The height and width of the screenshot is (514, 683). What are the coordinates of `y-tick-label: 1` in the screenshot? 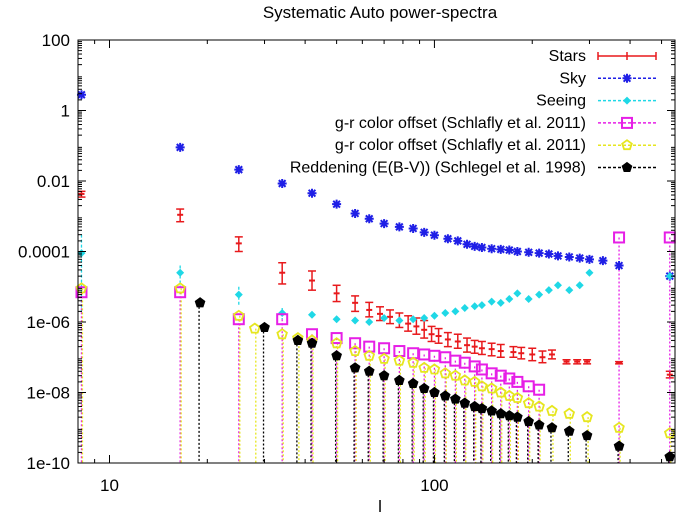 It's located at (65, 111).